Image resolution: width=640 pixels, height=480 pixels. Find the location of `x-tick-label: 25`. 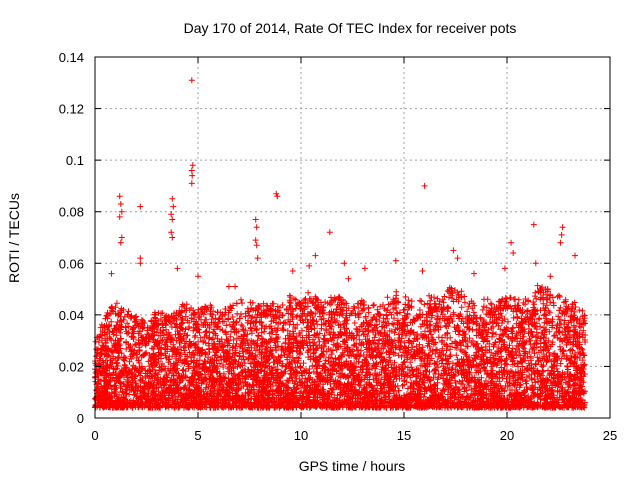

x-tick-label: 25 is located at coordinates (610, 435).